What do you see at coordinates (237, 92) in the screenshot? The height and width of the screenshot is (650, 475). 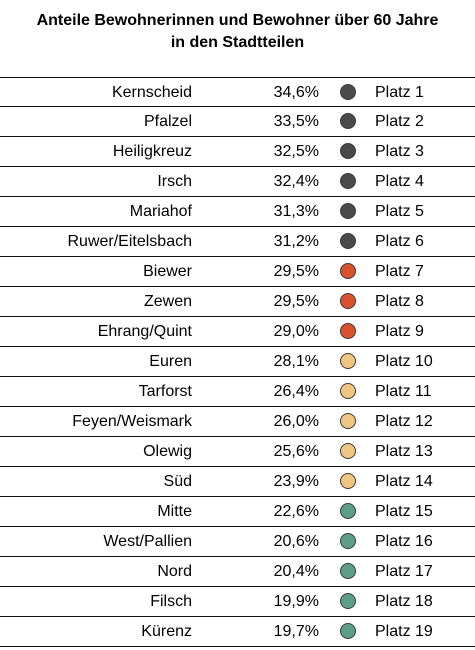 I see `table-row: Kernscheid 34,6% Platz 1` at bounding box center [237, 92].